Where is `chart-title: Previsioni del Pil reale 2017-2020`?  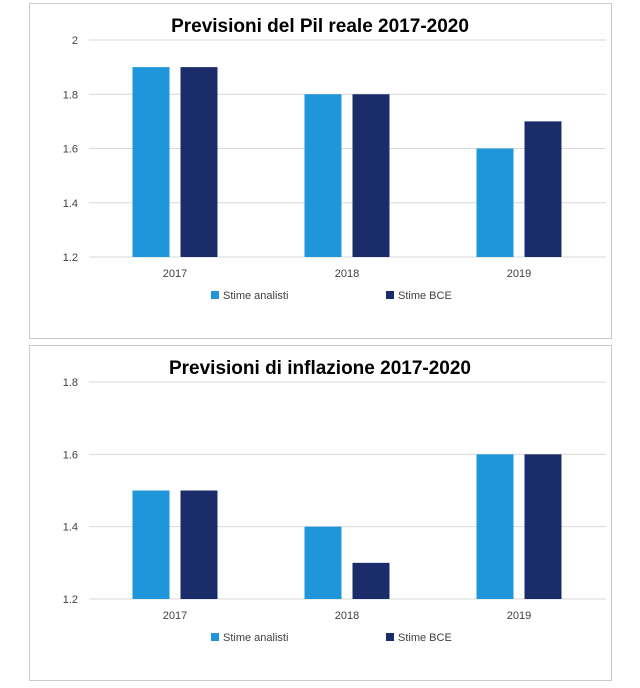
chart-title: Previsioni del Pil reale 2017-2020 is located at coordinates (320, 26).